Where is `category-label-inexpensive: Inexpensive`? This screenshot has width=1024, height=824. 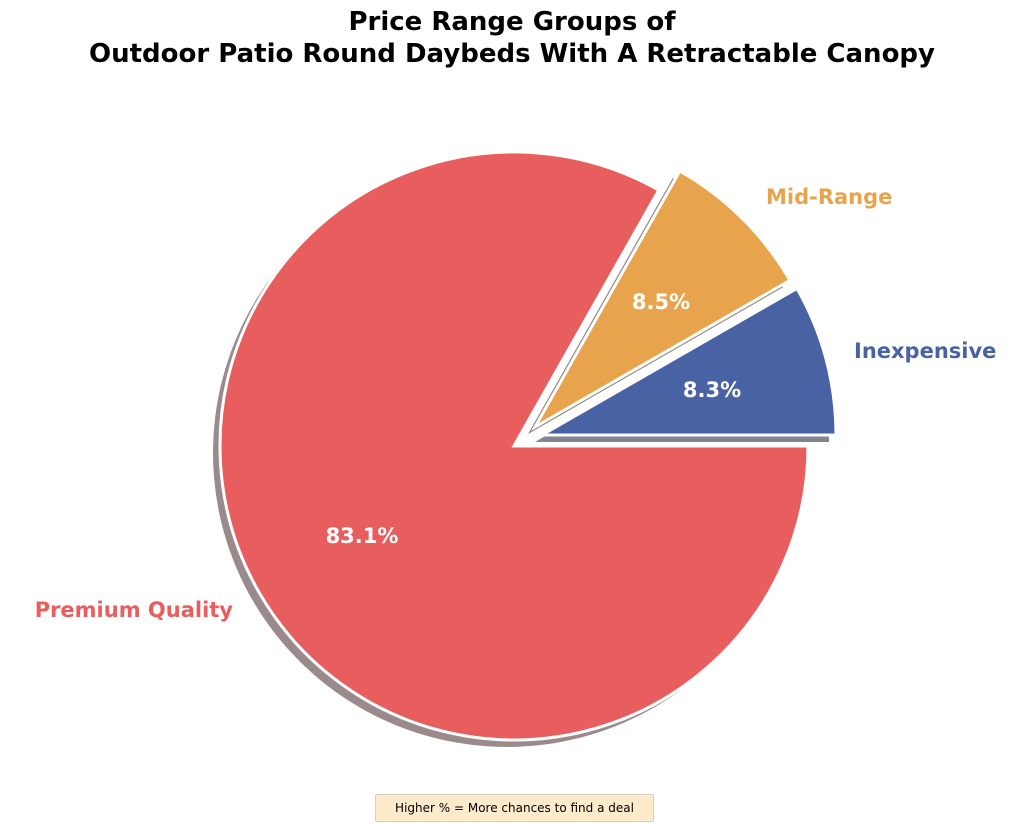
category-label-inexpensive: Inexpensive is located at coordinates (925, 351).